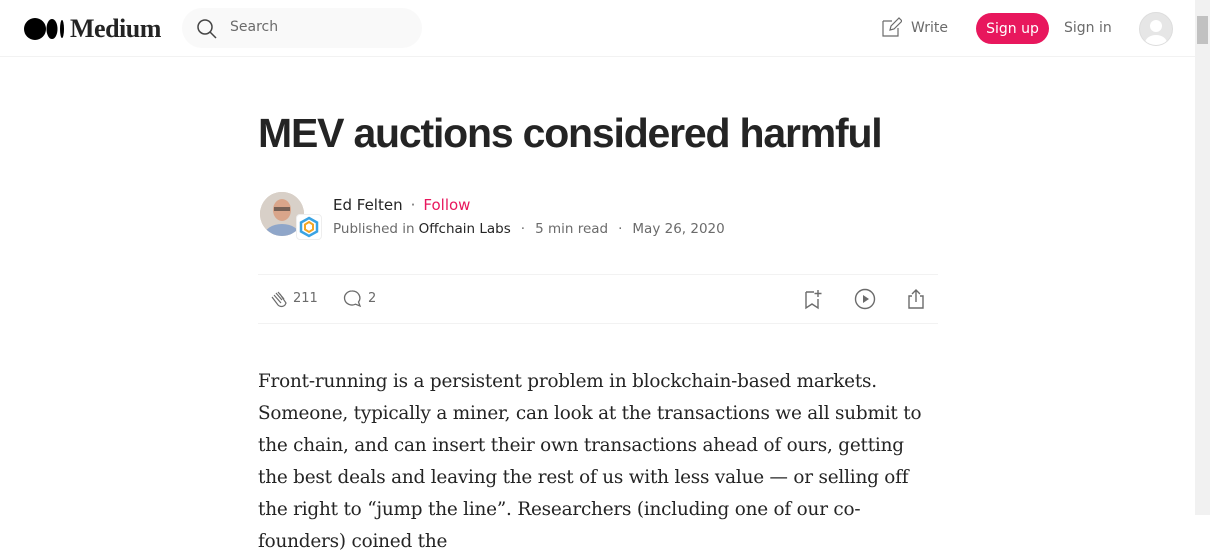  What do you see at coordinates (892, 27) in the screenshot?
I see `write-icon` at bounding box center [892, 27].